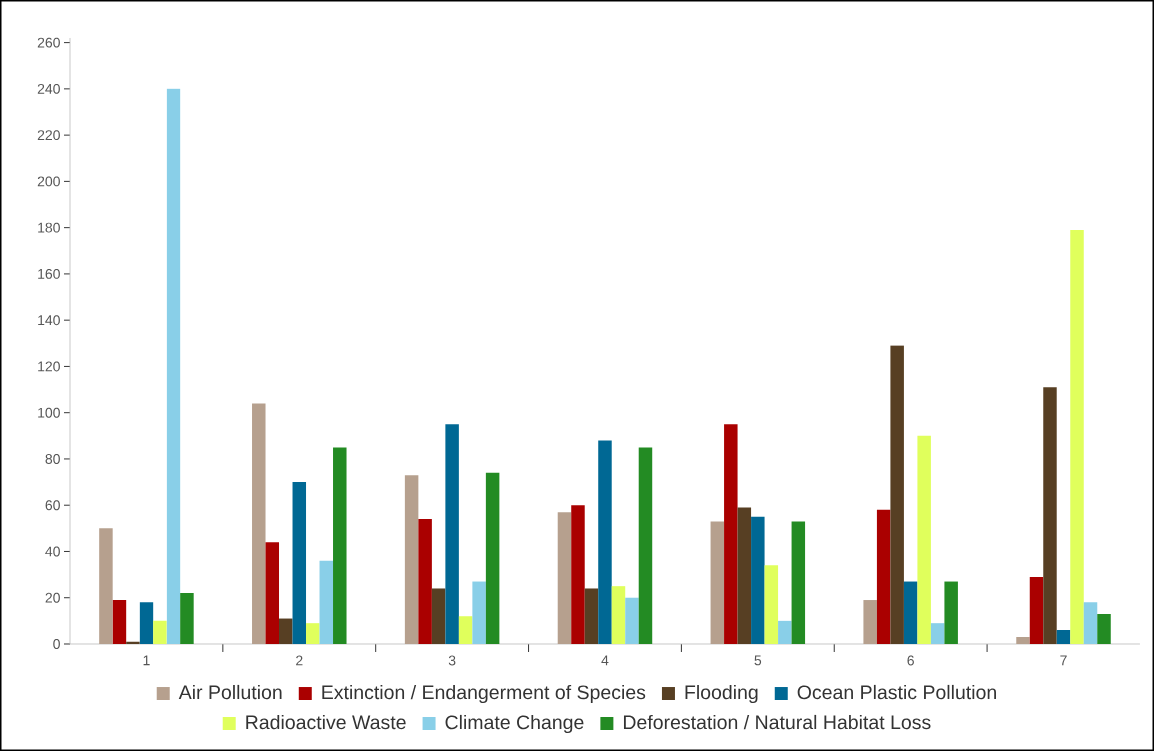 The width and height of the screenshot is (1154, 751). What do you see at coordinates (326, 722) in the screenshot?
I see `legend-label: Radioactive Waste` at bounding box center [326, 722].